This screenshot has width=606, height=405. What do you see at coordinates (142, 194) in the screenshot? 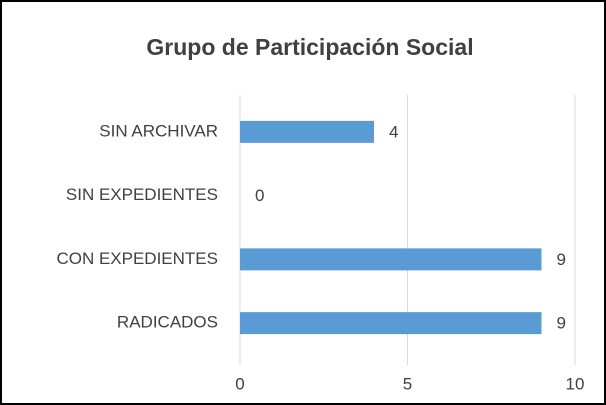
I see `y-tick-label: SIN EXPEDIENTES` at bounding box center [142, 194].